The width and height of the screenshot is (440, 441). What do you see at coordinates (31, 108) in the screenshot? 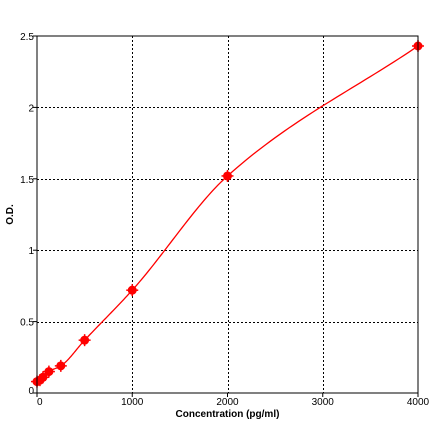
I see `y-tick-label: 2` at bounding box center [31, 108].